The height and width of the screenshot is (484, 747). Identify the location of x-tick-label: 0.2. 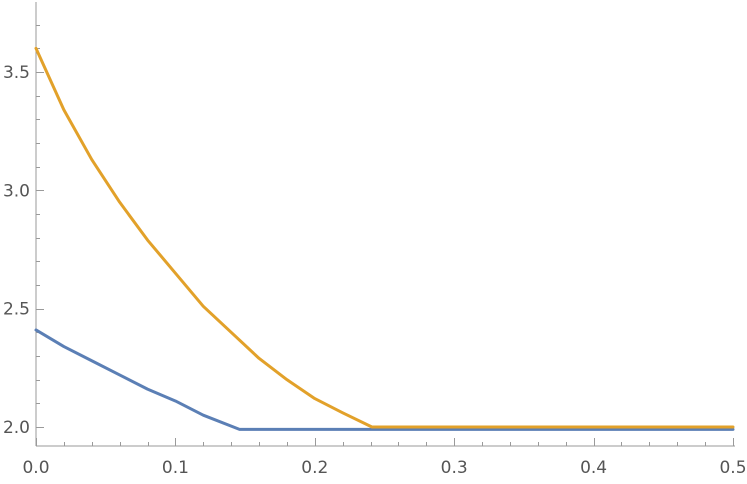
(314, 468).